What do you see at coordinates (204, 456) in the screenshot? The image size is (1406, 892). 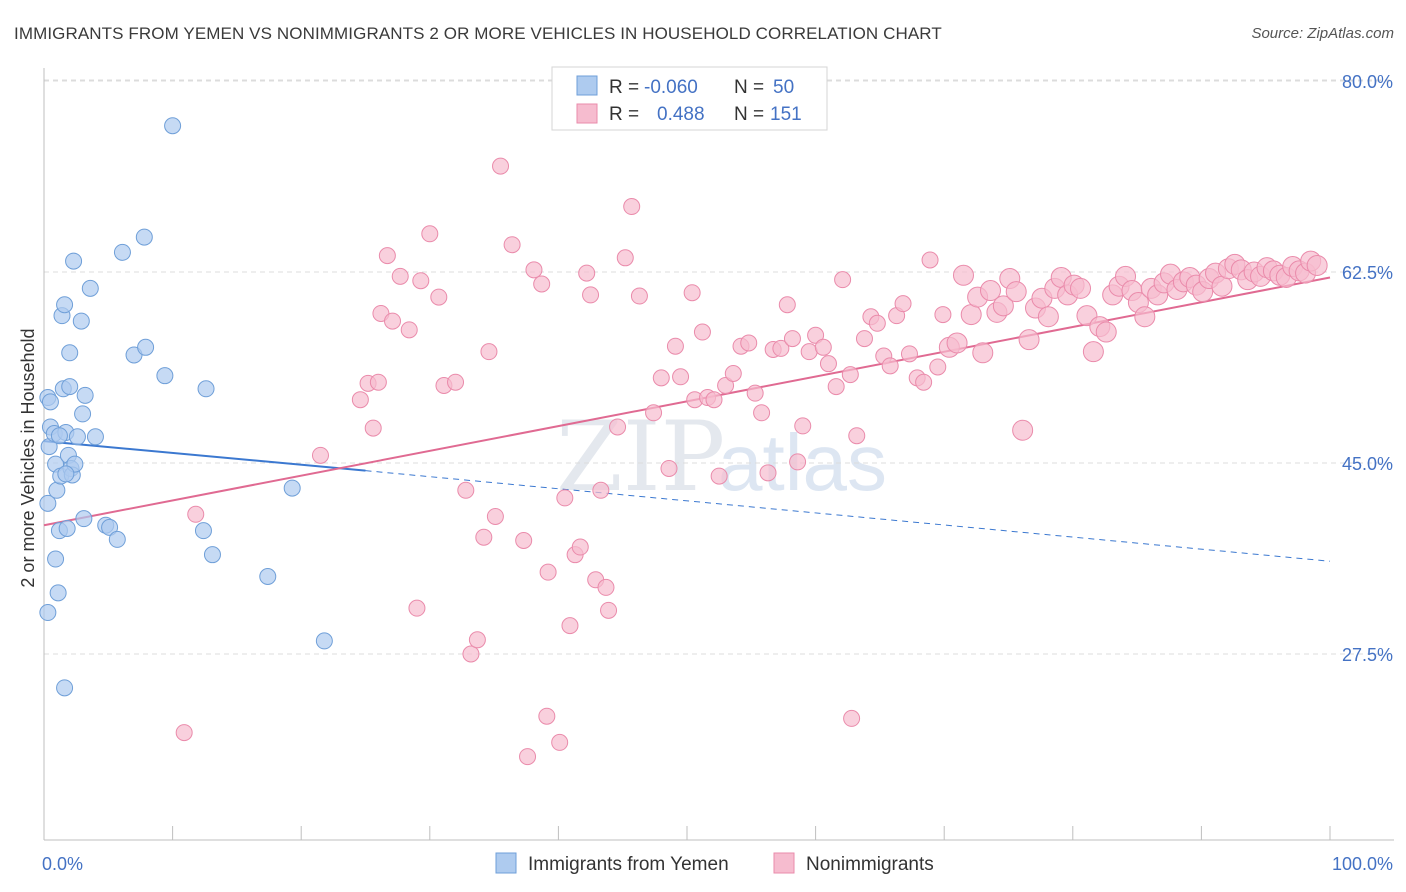 I see `trend-line-blue` at bounding box center [204, 456].